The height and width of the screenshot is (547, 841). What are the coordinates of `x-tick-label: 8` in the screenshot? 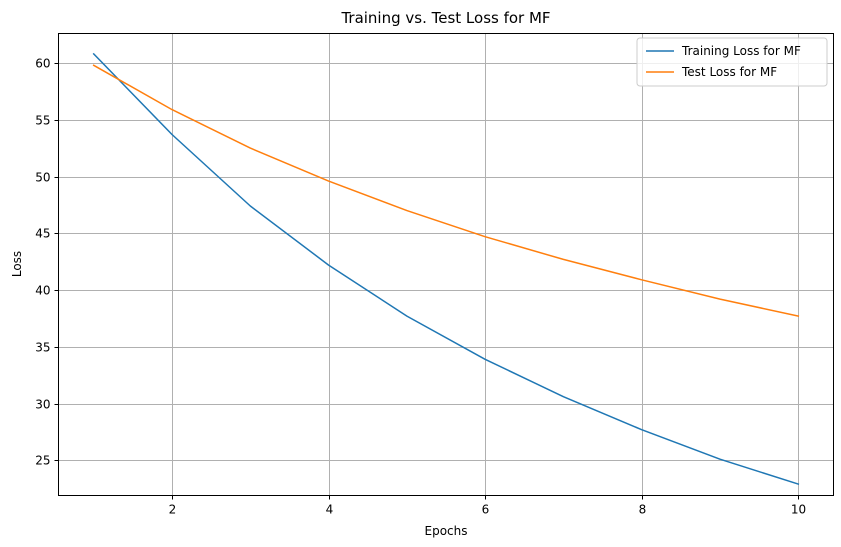 It's located at (643, 510).